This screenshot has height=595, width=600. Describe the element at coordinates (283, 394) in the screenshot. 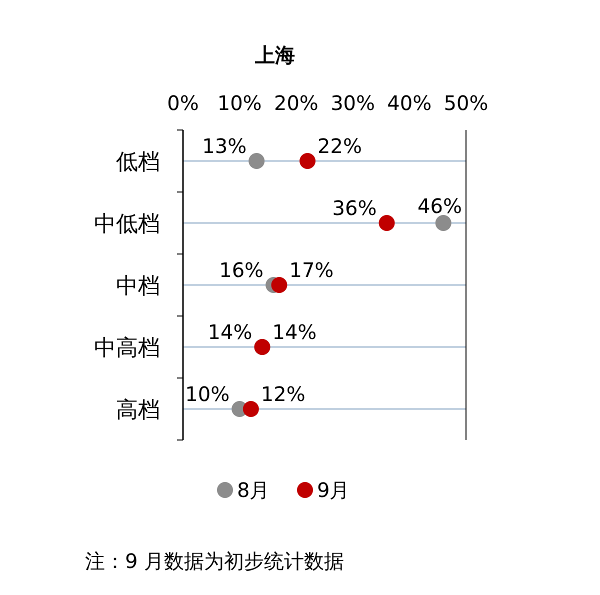

I see `data-label: 12%` at that location.